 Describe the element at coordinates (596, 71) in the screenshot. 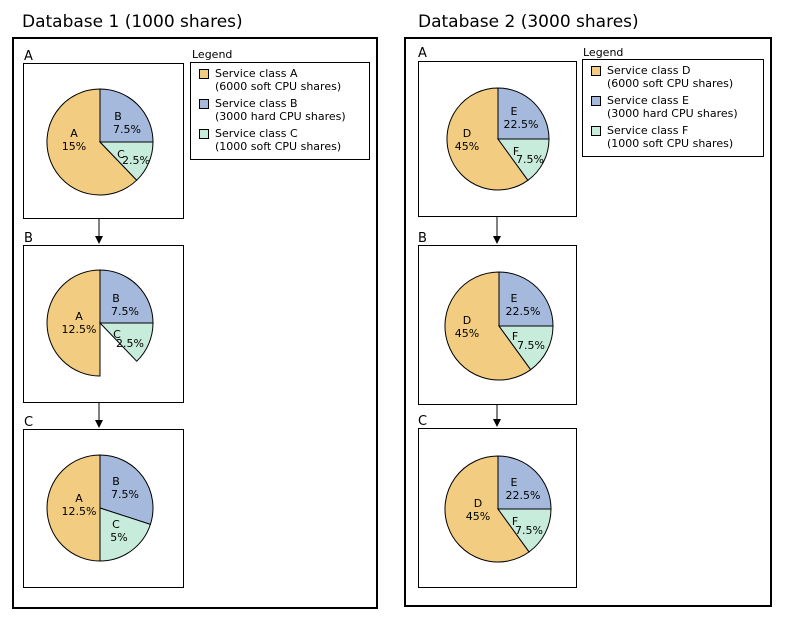

I see `legend-swatch-d` at that location.